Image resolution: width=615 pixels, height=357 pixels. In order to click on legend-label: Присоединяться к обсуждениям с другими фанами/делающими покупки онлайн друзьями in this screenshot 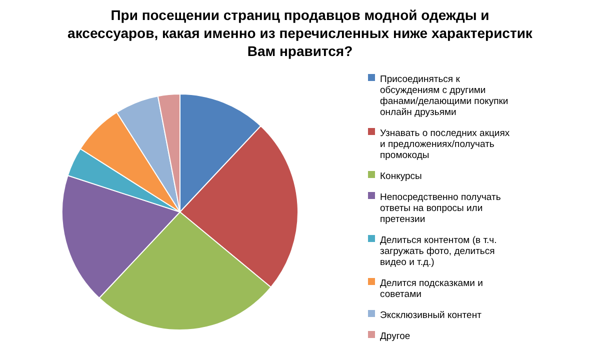, I will do `click(444, 96)`.